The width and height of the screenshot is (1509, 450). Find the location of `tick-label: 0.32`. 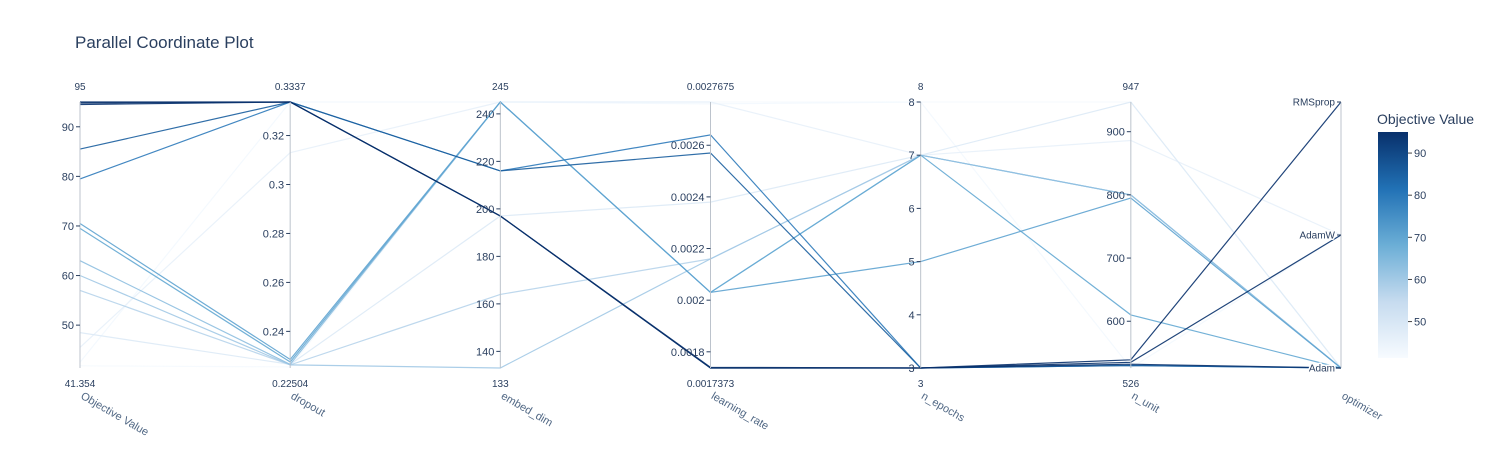

tick-label: 0.32 is located at coordinates (273, 137).